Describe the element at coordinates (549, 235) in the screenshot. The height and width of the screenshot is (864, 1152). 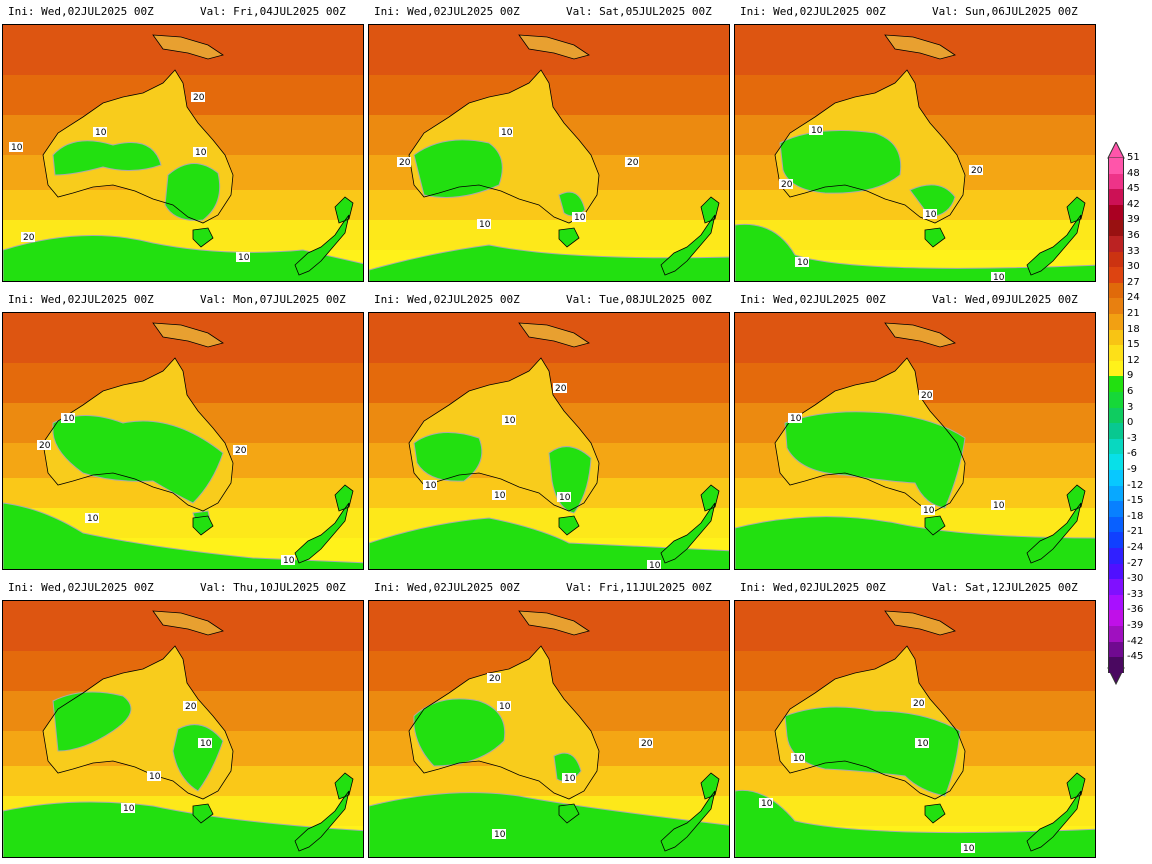
I see `temperature-band` at that location.